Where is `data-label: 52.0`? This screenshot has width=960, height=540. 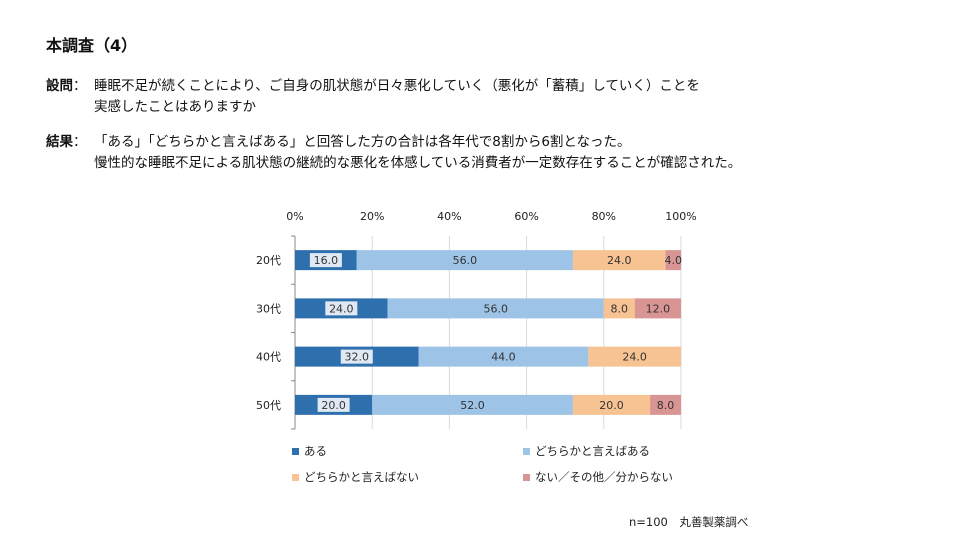 data-label: 52.0 is located at coordinates (472, 405).